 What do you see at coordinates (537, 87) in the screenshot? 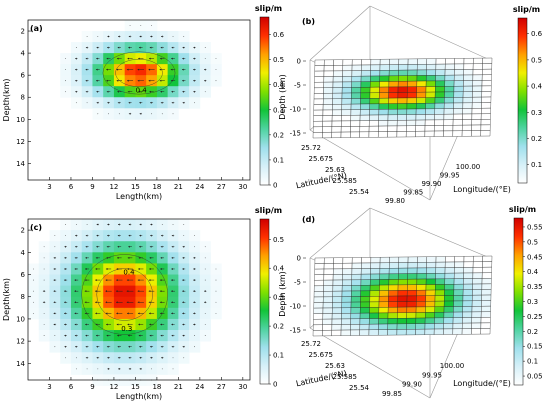
I see `colorbar-tick-label: 0.4` at bounding box center [537, 87].